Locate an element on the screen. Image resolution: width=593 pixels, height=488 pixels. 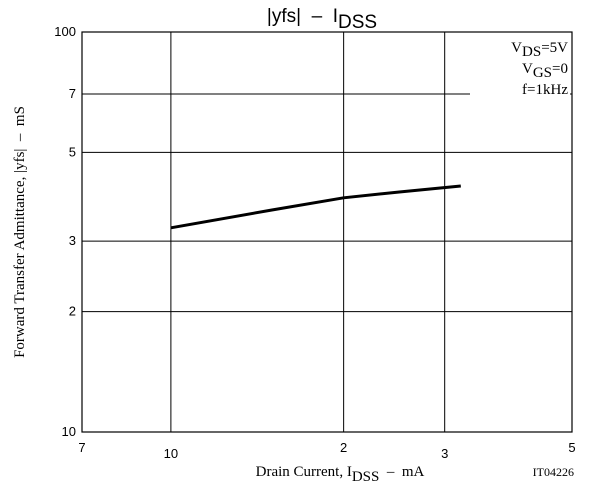
annotation: VDS=5V is located at coordinates (539, 50).